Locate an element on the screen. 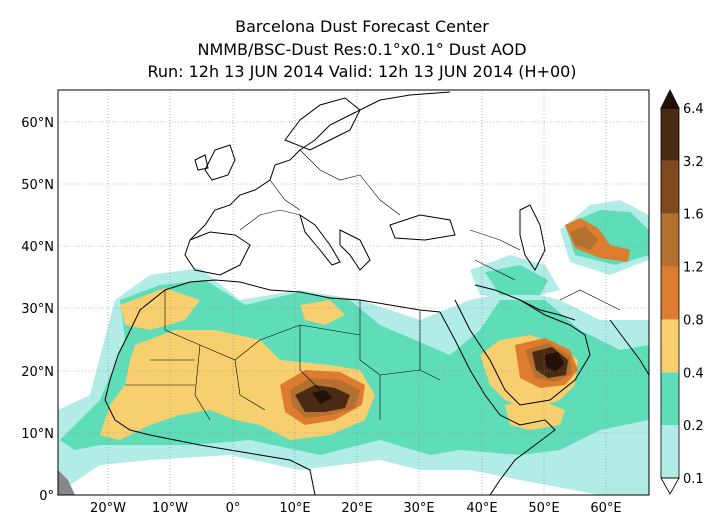  lat-label: 30°N is located at coordinates (37, 309).